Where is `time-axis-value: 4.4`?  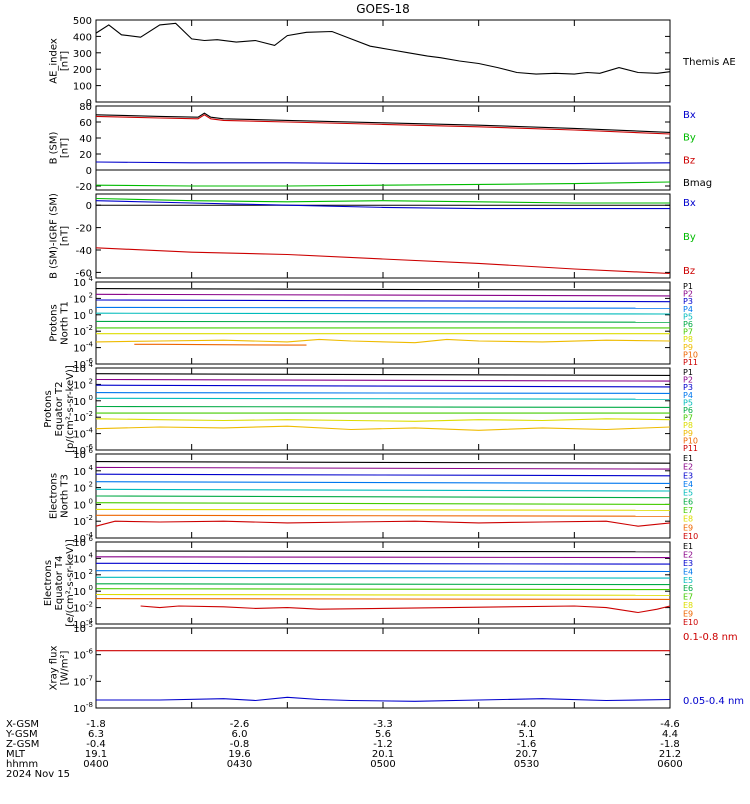 time-axis-value: 4.4 is located at coordinates (670, 734).